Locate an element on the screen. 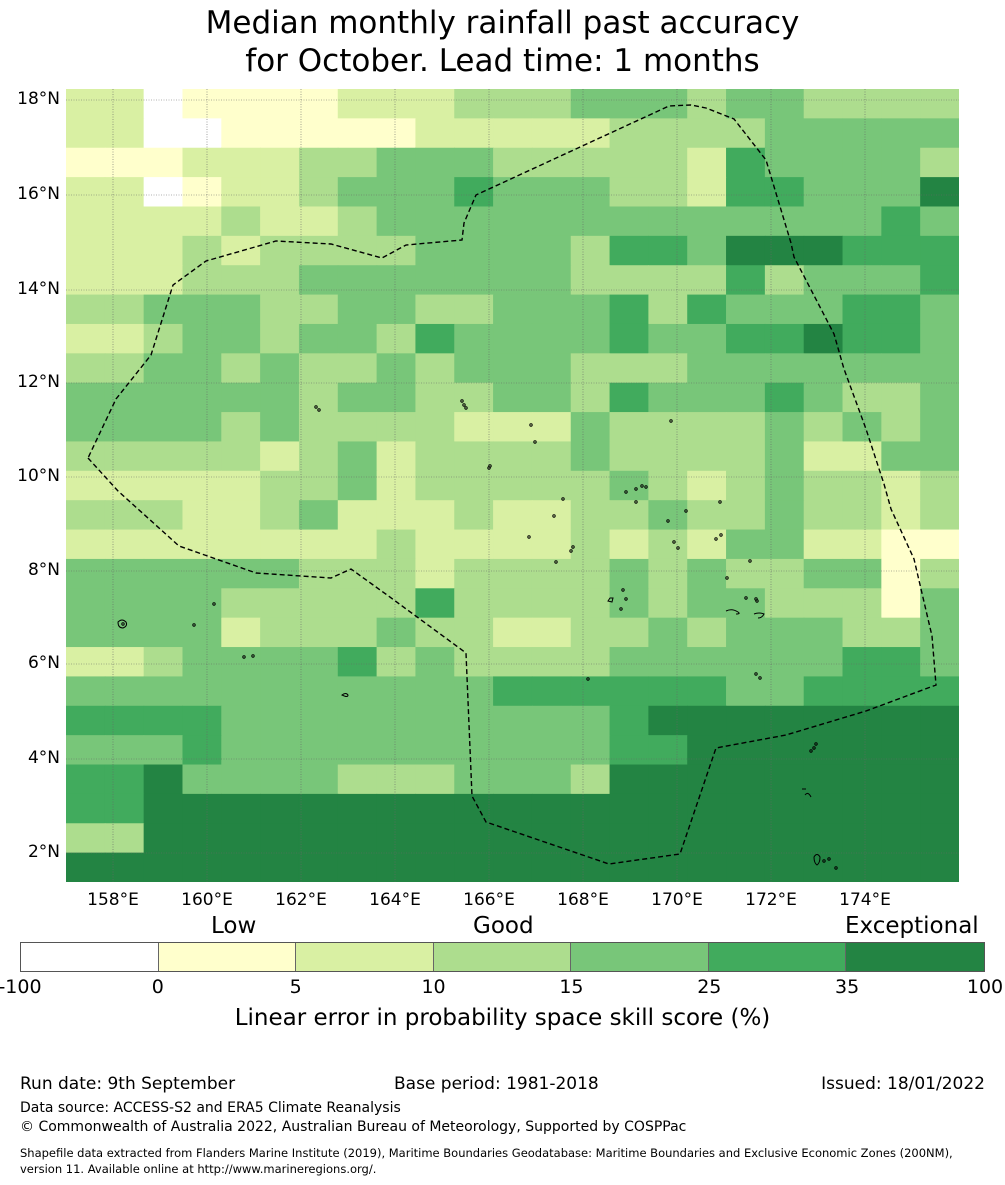 The height and width of the screenshot is (1185, 1005). longitude-tick-label: 164°E is located at coordinates (395, 900).